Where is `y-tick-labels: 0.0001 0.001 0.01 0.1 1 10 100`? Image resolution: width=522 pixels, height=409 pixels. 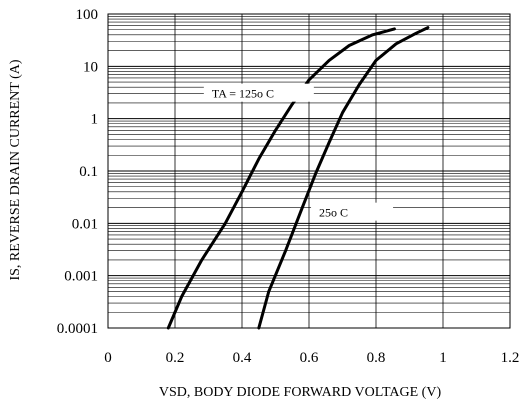 y-tick-labels: 0.0001 0.001 0.01 0.1 1 10 100 is located at coordinates (77, 172).